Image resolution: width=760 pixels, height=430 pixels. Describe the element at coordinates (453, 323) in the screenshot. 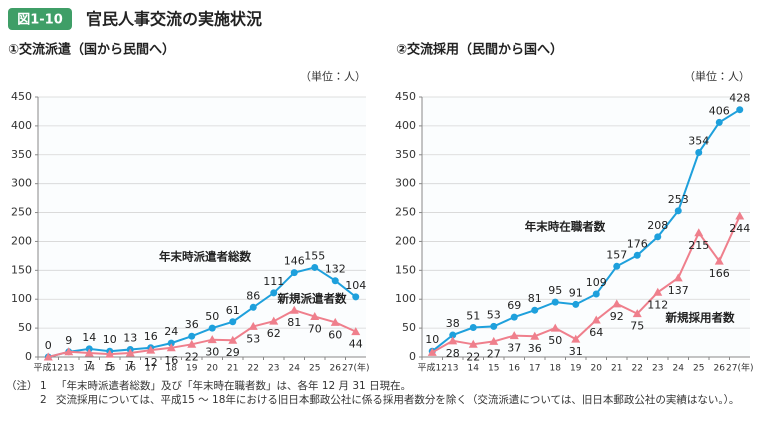

I see `data-label: 38` at that location.